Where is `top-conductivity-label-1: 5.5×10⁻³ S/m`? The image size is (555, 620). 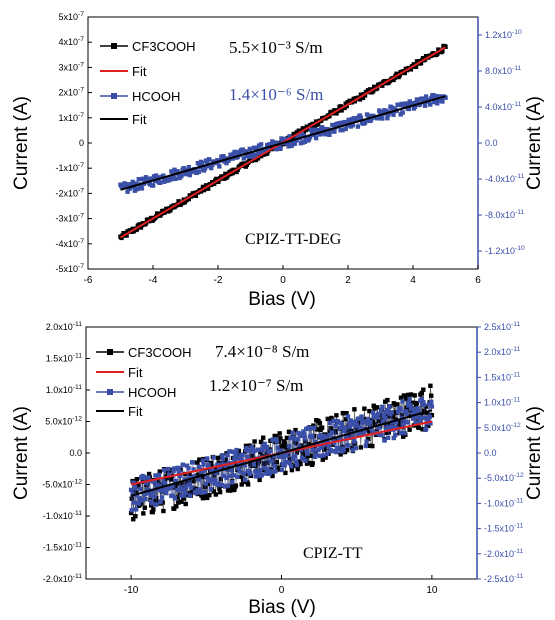
top-conductivity-label-1: 5.5×10⁻³ S/m is located at coordinates (276, 47).